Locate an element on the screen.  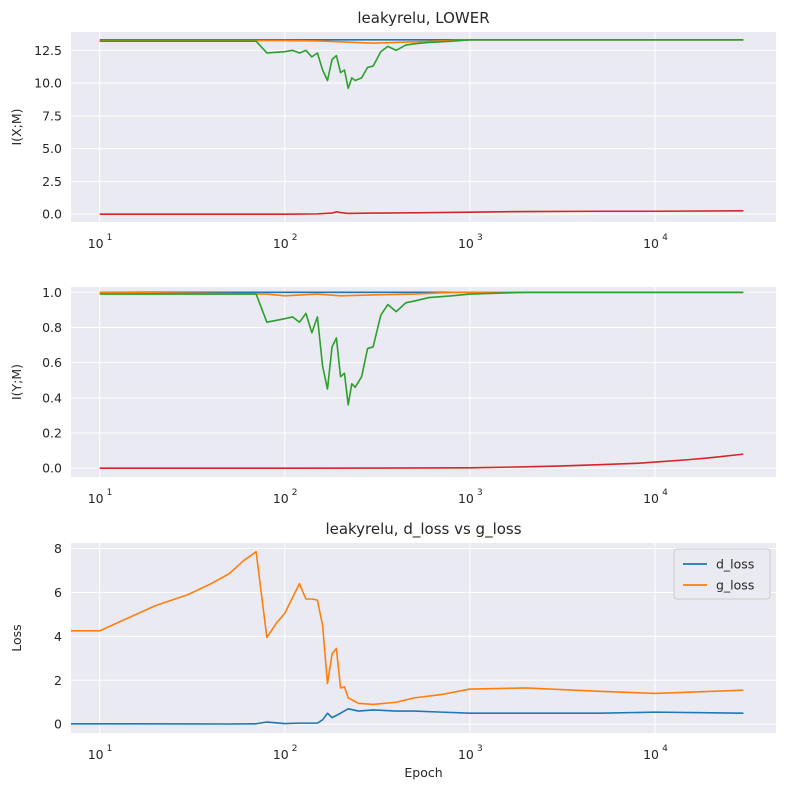
y-axis-label-loss: Loss is located at coordinates (16, 637).